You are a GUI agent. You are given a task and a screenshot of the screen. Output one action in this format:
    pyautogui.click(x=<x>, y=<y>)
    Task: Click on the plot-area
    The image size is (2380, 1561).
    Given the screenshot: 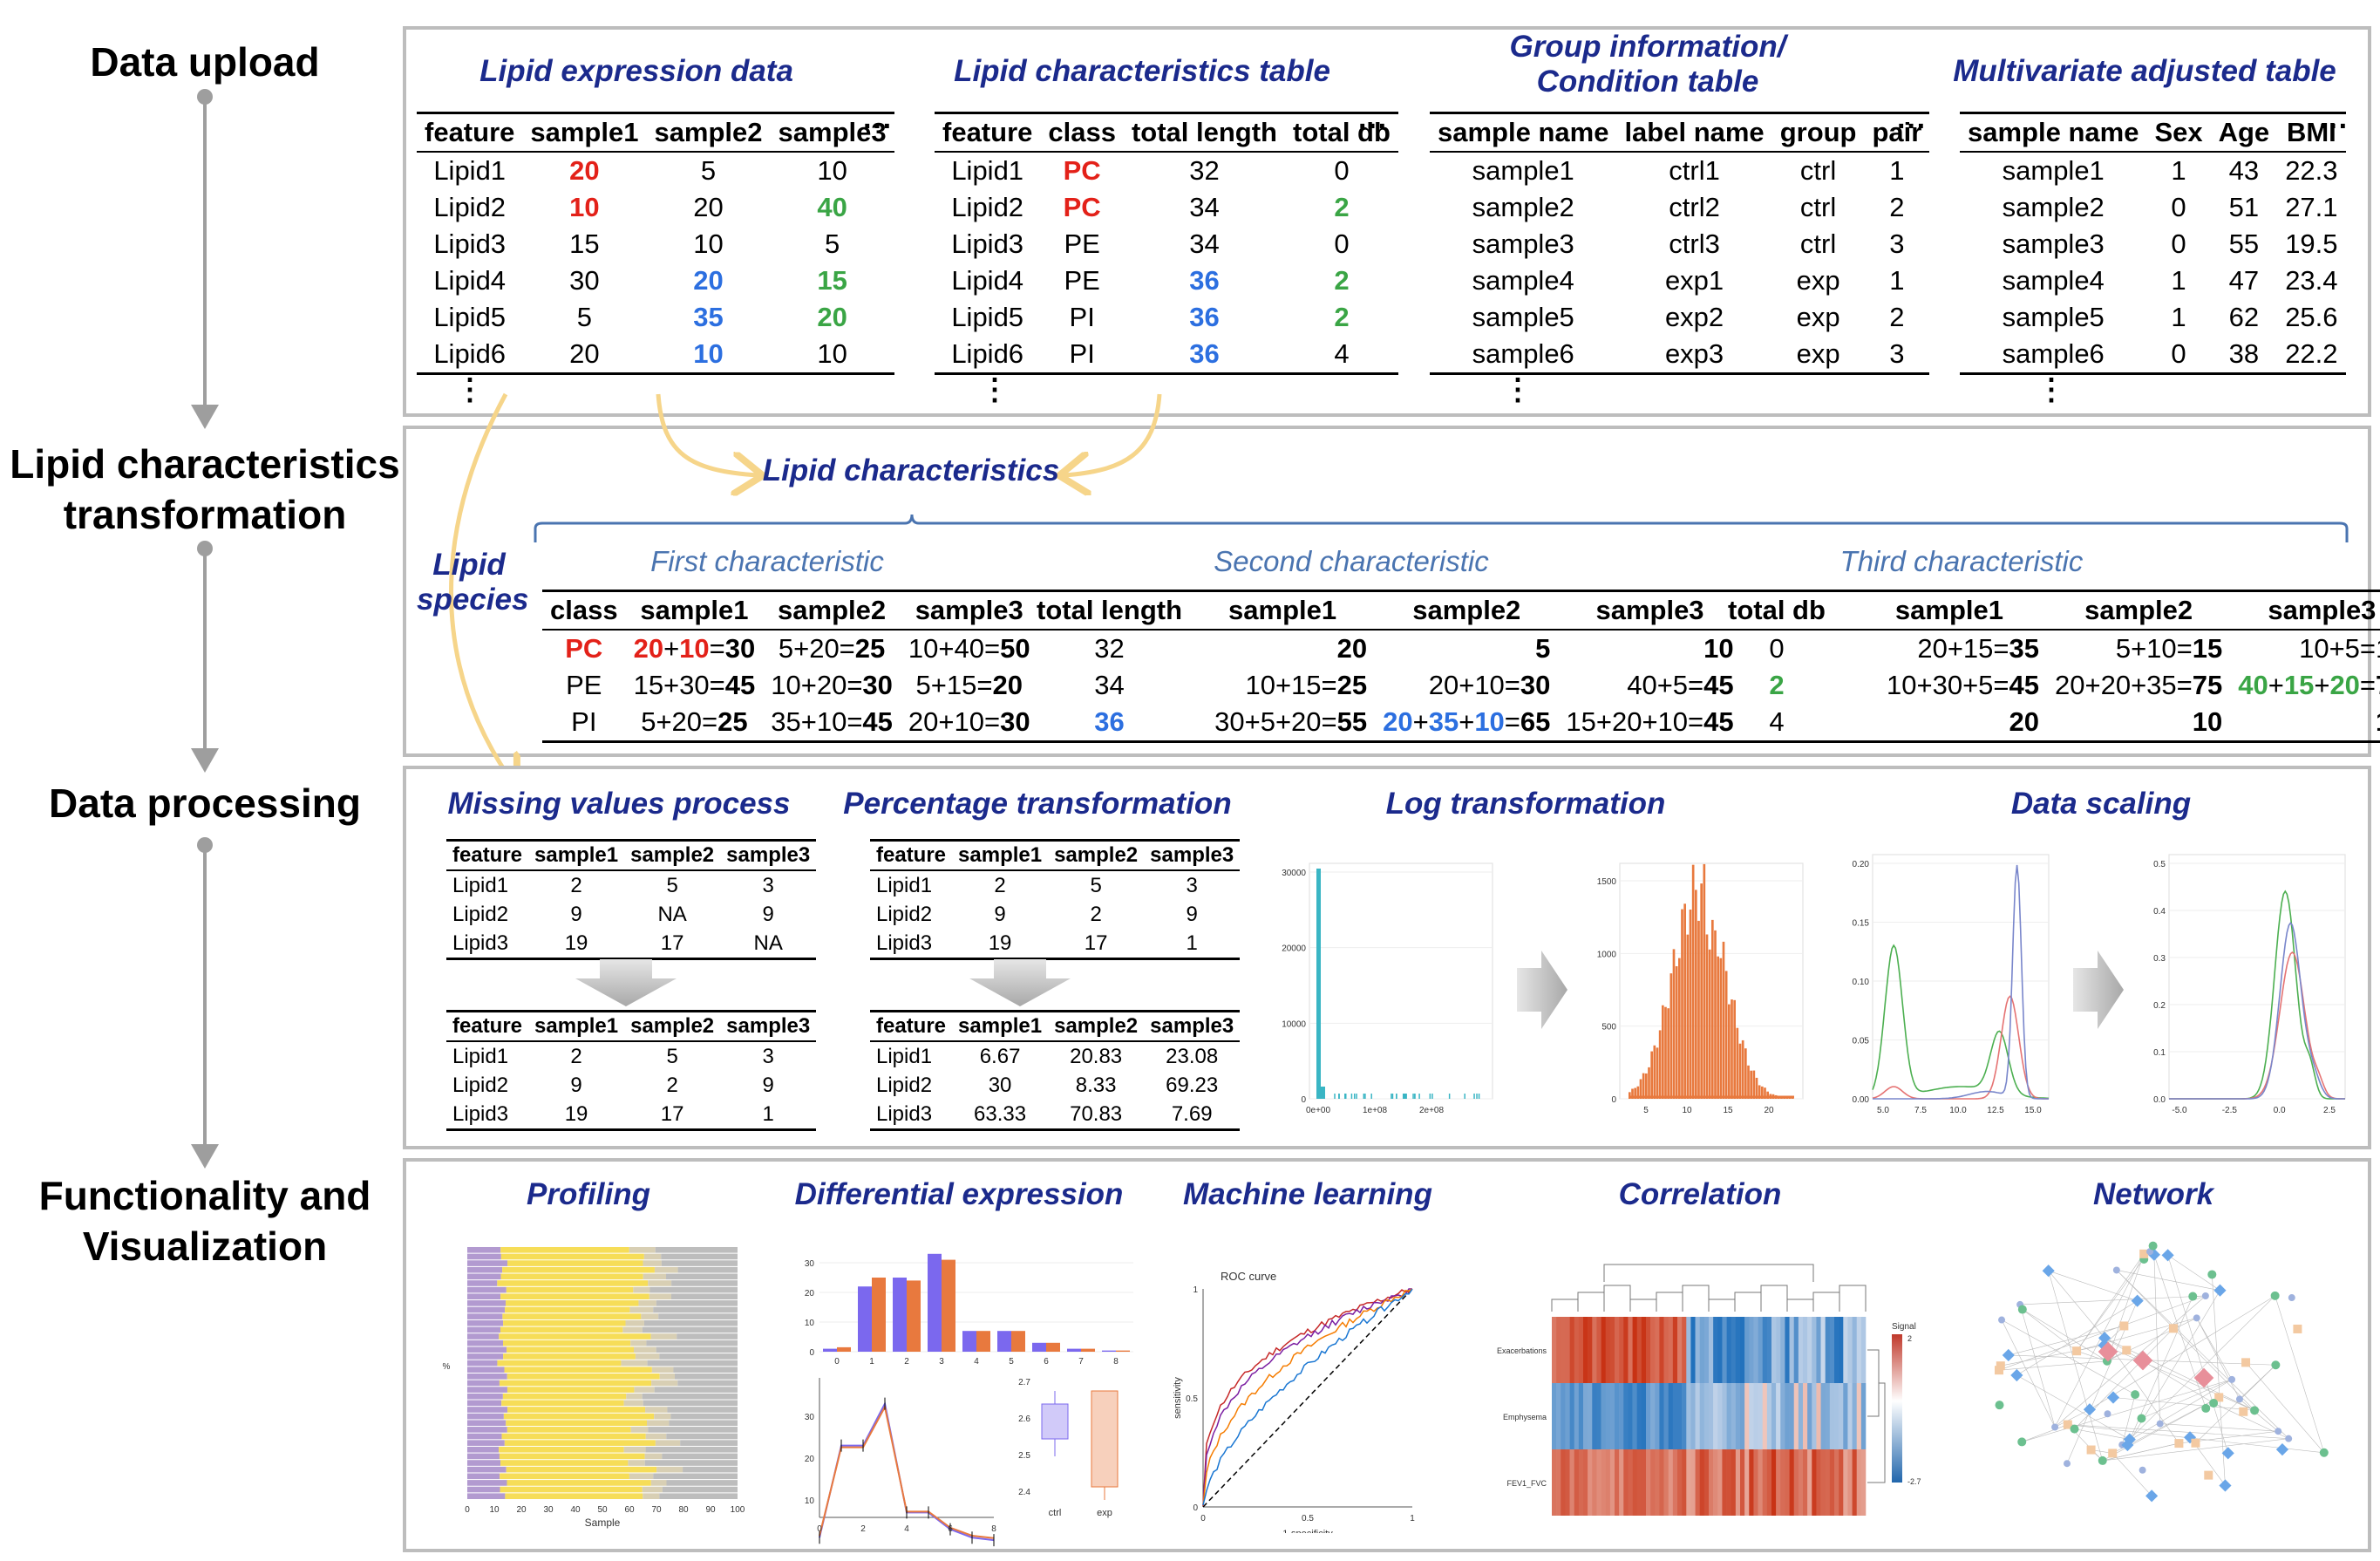 What is the action you would take?
    pyautogui.click(x=1401, y=981)
    